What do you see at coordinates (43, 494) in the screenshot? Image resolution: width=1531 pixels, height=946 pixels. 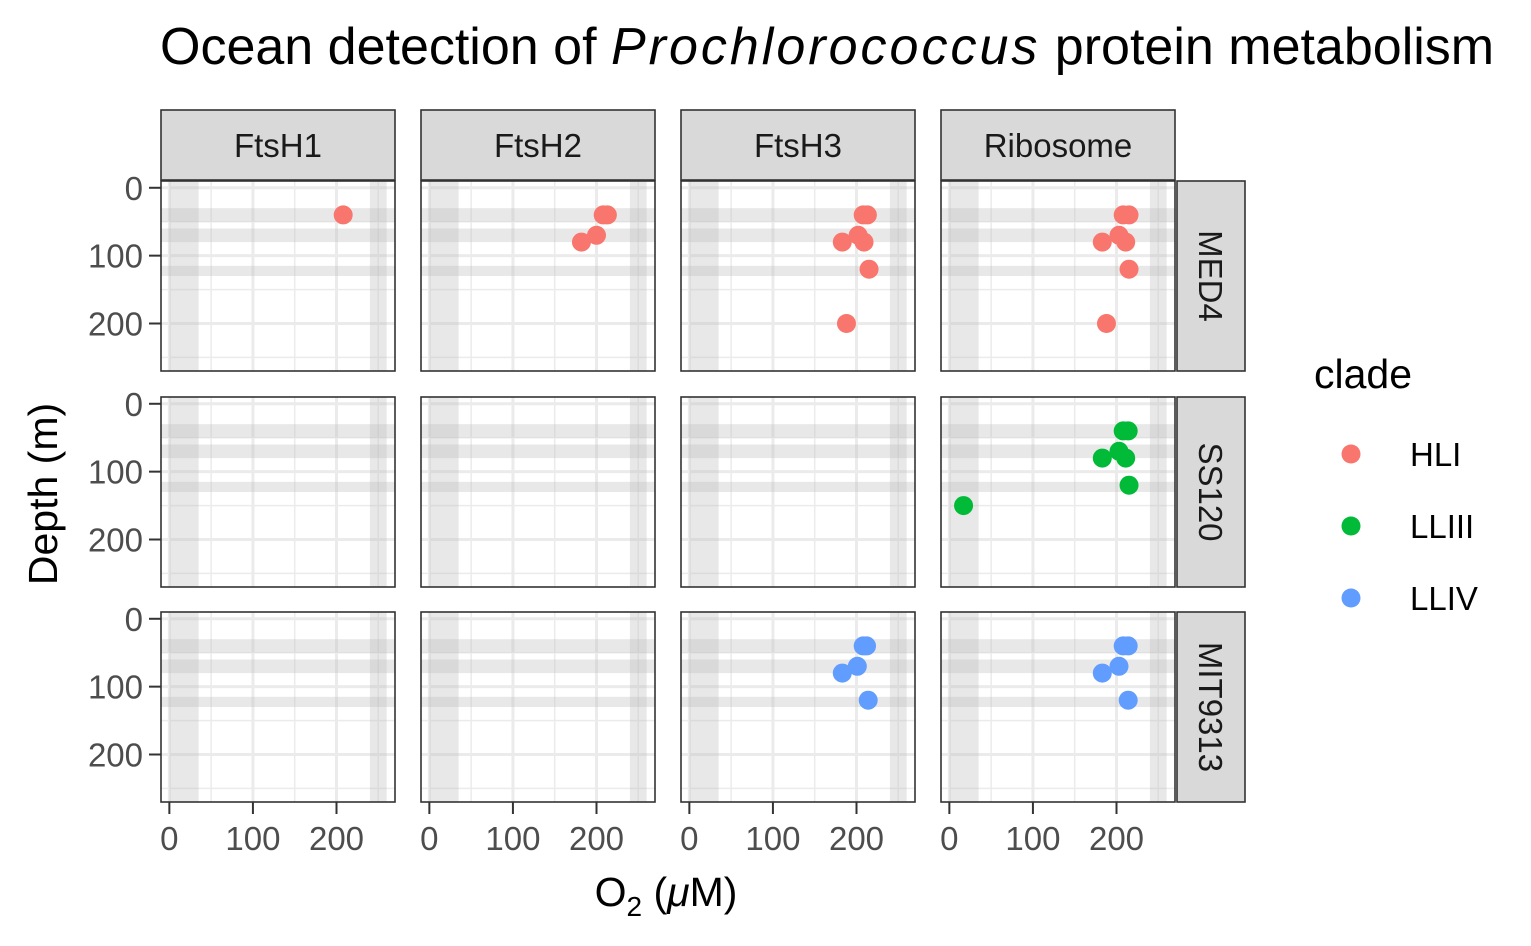 I see `y-axis-title: Depth (m)` at bounding box center [43, 494].